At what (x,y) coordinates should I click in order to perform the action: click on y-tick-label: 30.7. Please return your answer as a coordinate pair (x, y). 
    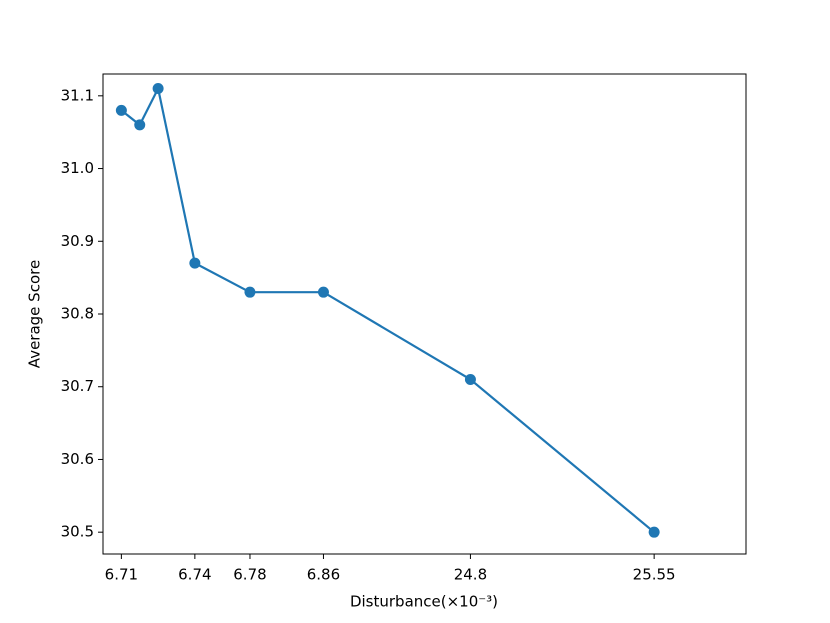
    Looking at the image, I should click on (77, 386).